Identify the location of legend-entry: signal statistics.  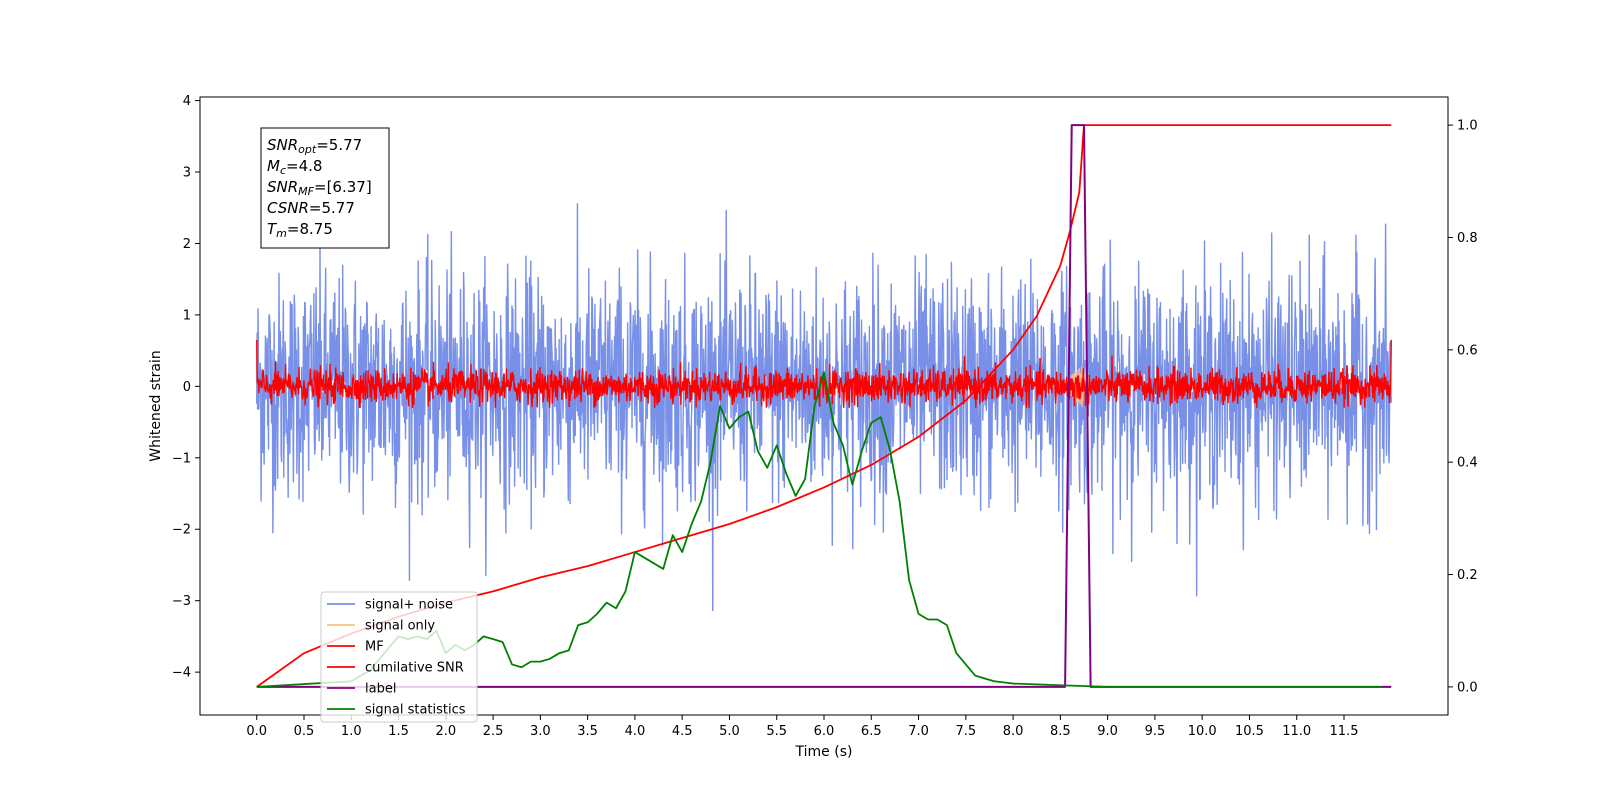
(415, 710).